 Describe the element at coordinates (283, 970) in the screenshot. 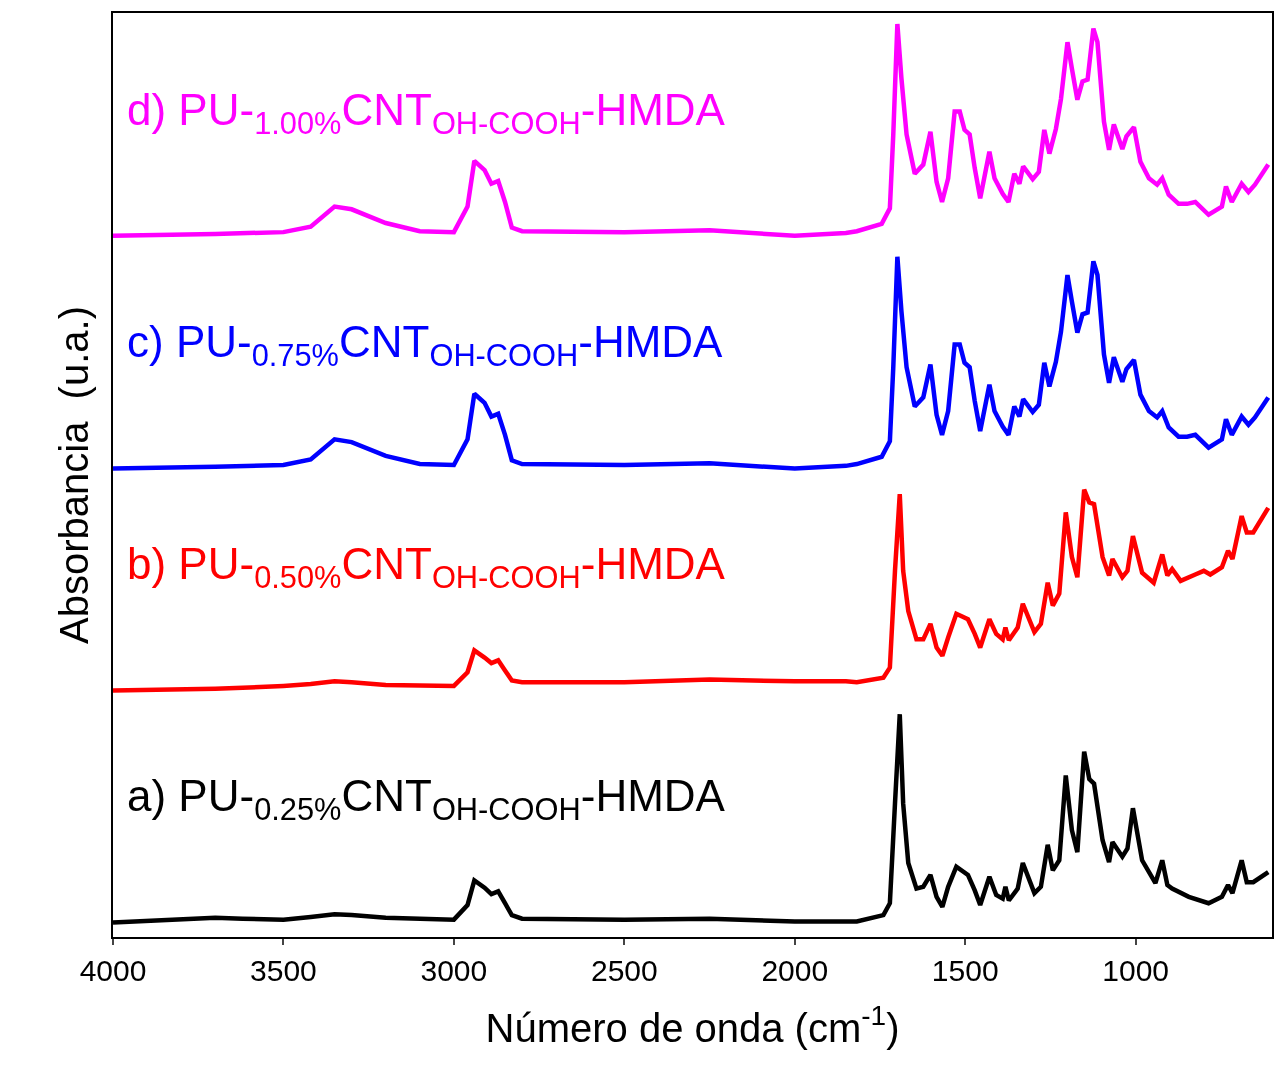

I see `x-tick-label: 3500` at that location.